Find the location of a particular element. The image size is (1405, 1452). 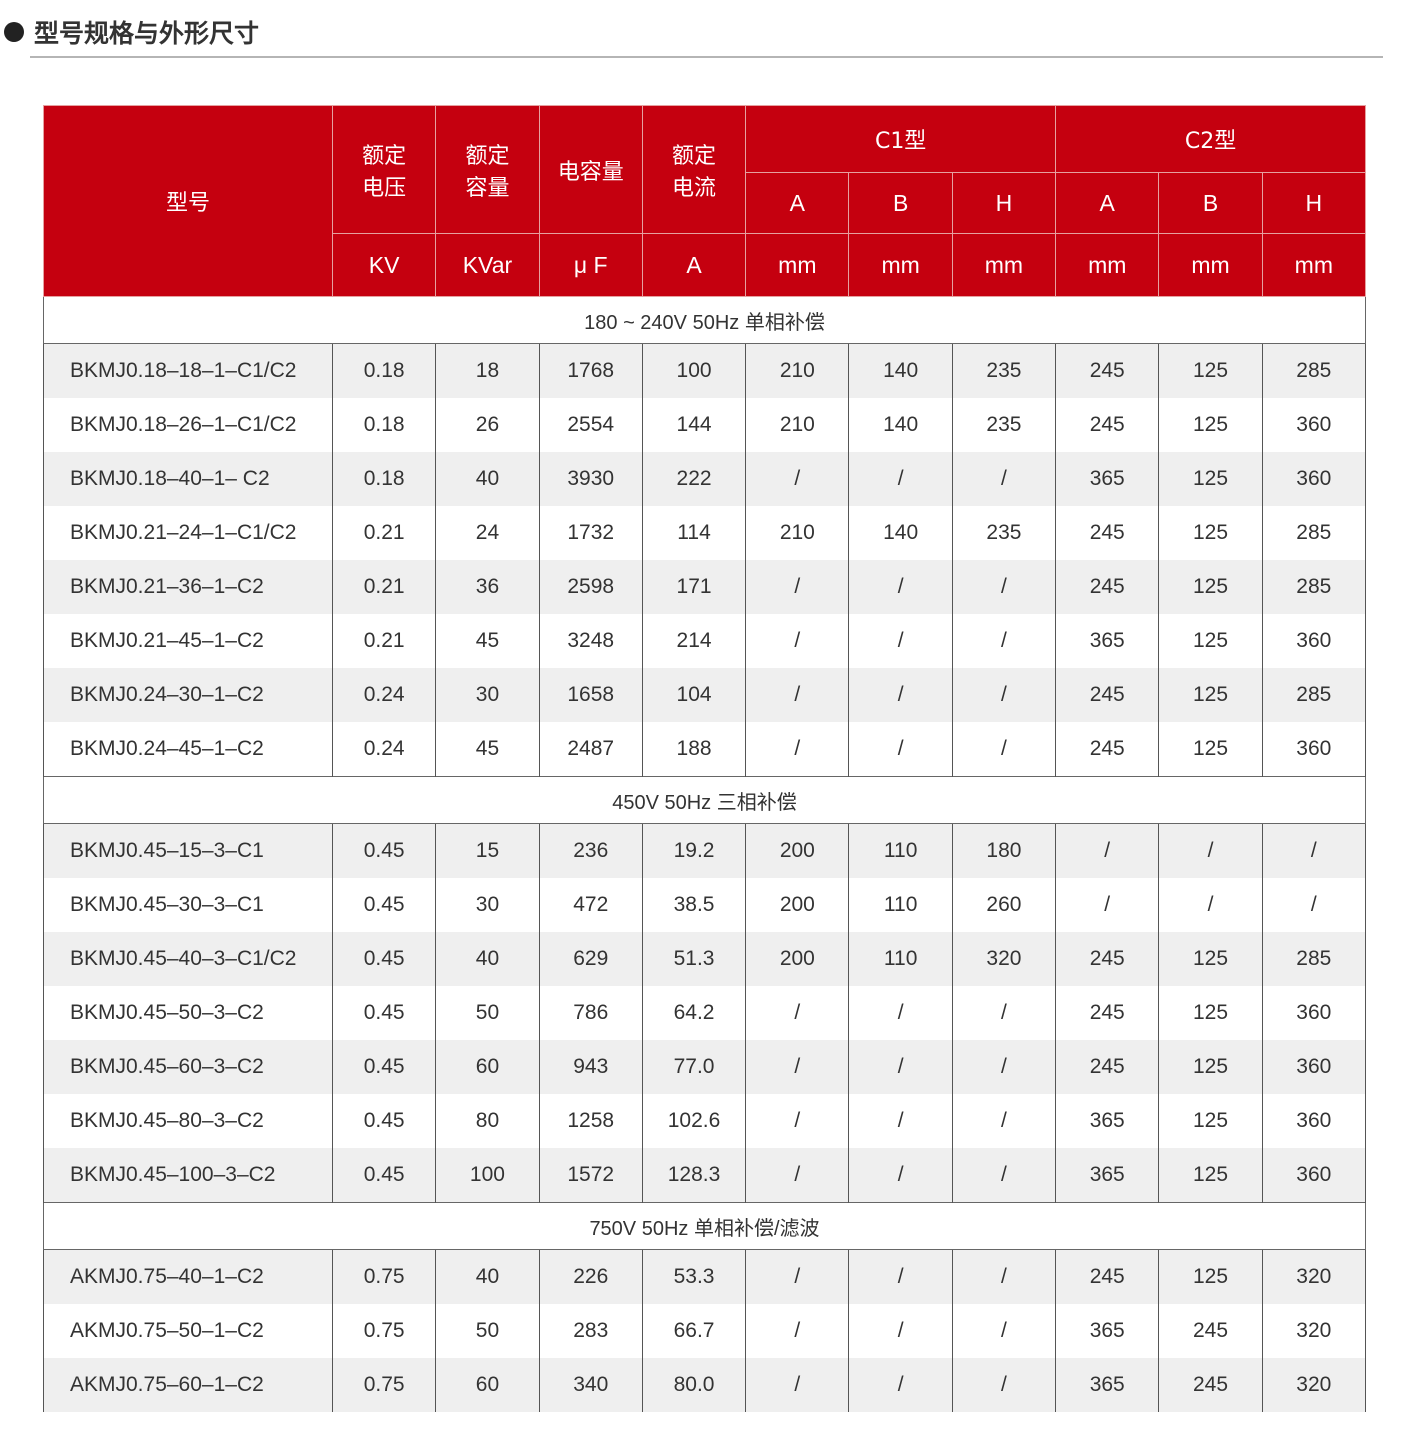

value-cell: 0.18 is located at coordinates (384, 370).